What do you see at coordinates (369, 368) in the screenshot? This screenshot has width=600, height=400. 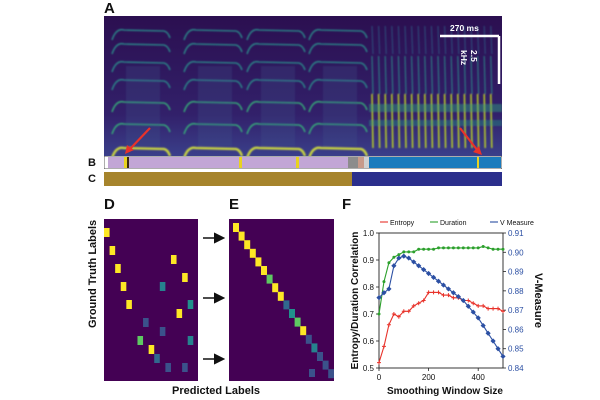 I see `y-tick-label: 0.5` at bounding box center [369, 368].